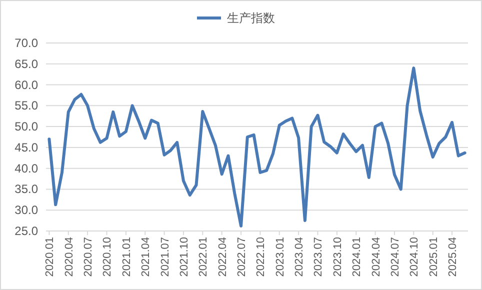  What do you see at coordinates (108, 257) in the screenshot?
I see `x-tick-label: 2020.10` at bounding box center [108, 257].